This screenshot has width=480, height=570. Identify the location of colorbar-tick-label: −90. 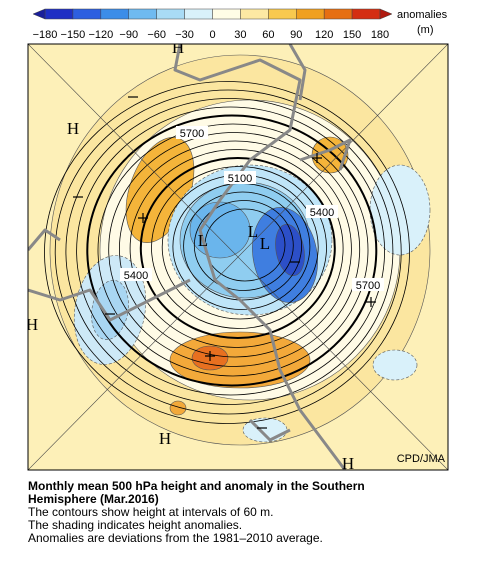
(128, 35).